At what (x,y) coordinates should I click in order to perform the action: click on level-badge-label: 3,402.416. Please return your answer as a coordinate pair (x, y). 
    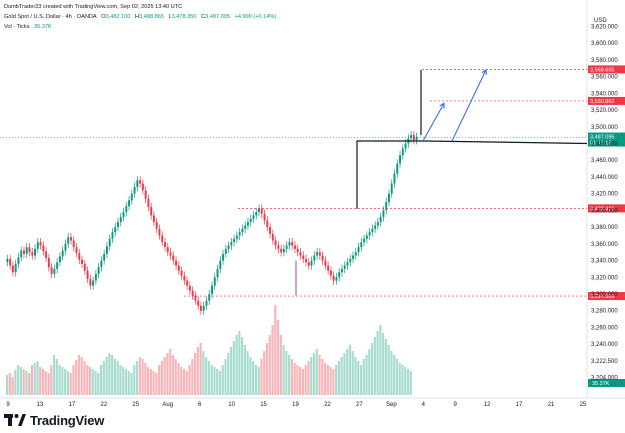
    Looking at the image, I should click on (602, 209).